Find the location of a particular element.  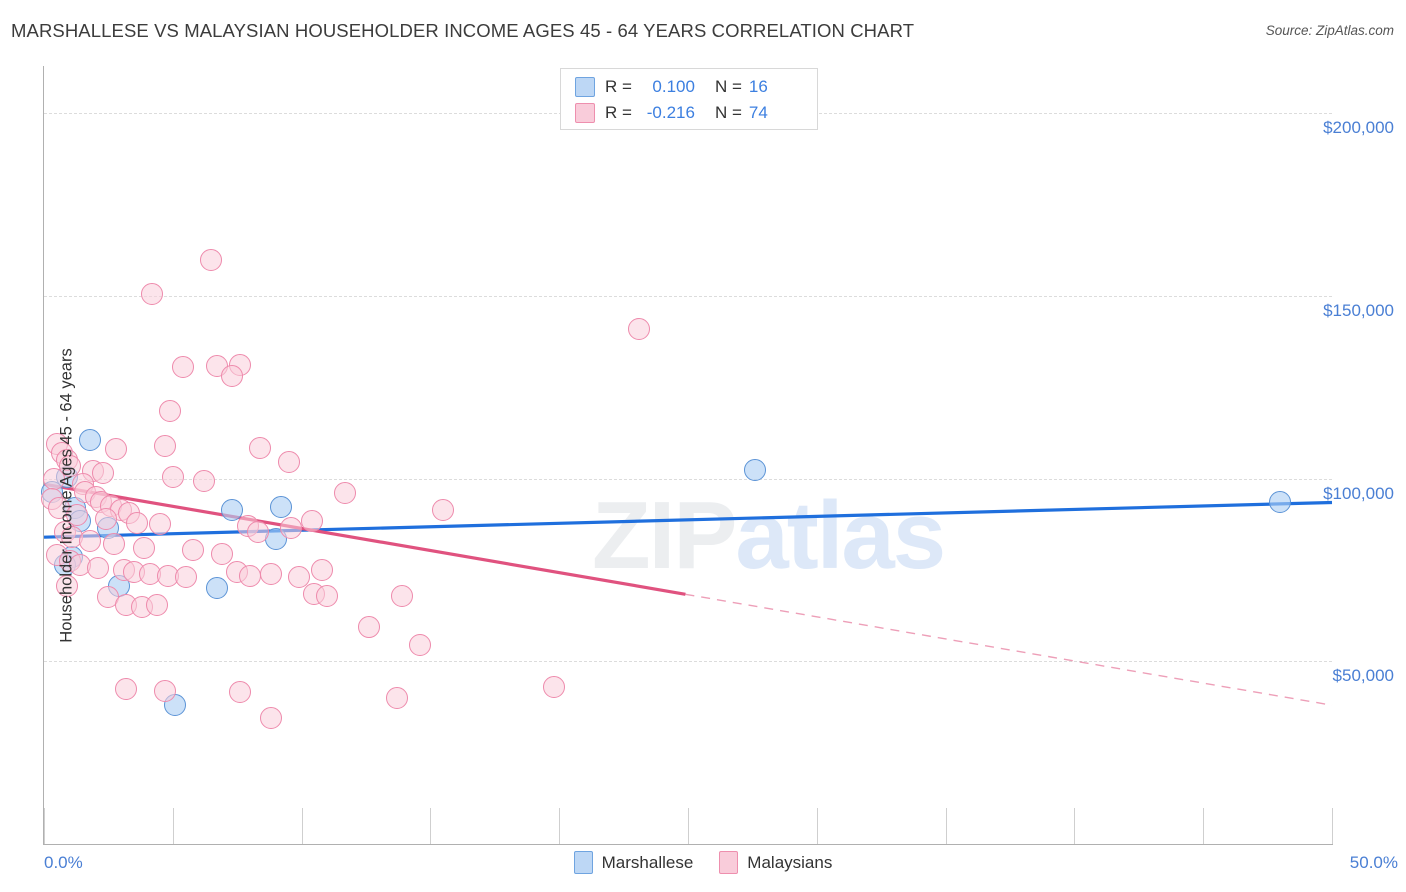

watermark-zip: ZIP is located at coordinates (664, 535).